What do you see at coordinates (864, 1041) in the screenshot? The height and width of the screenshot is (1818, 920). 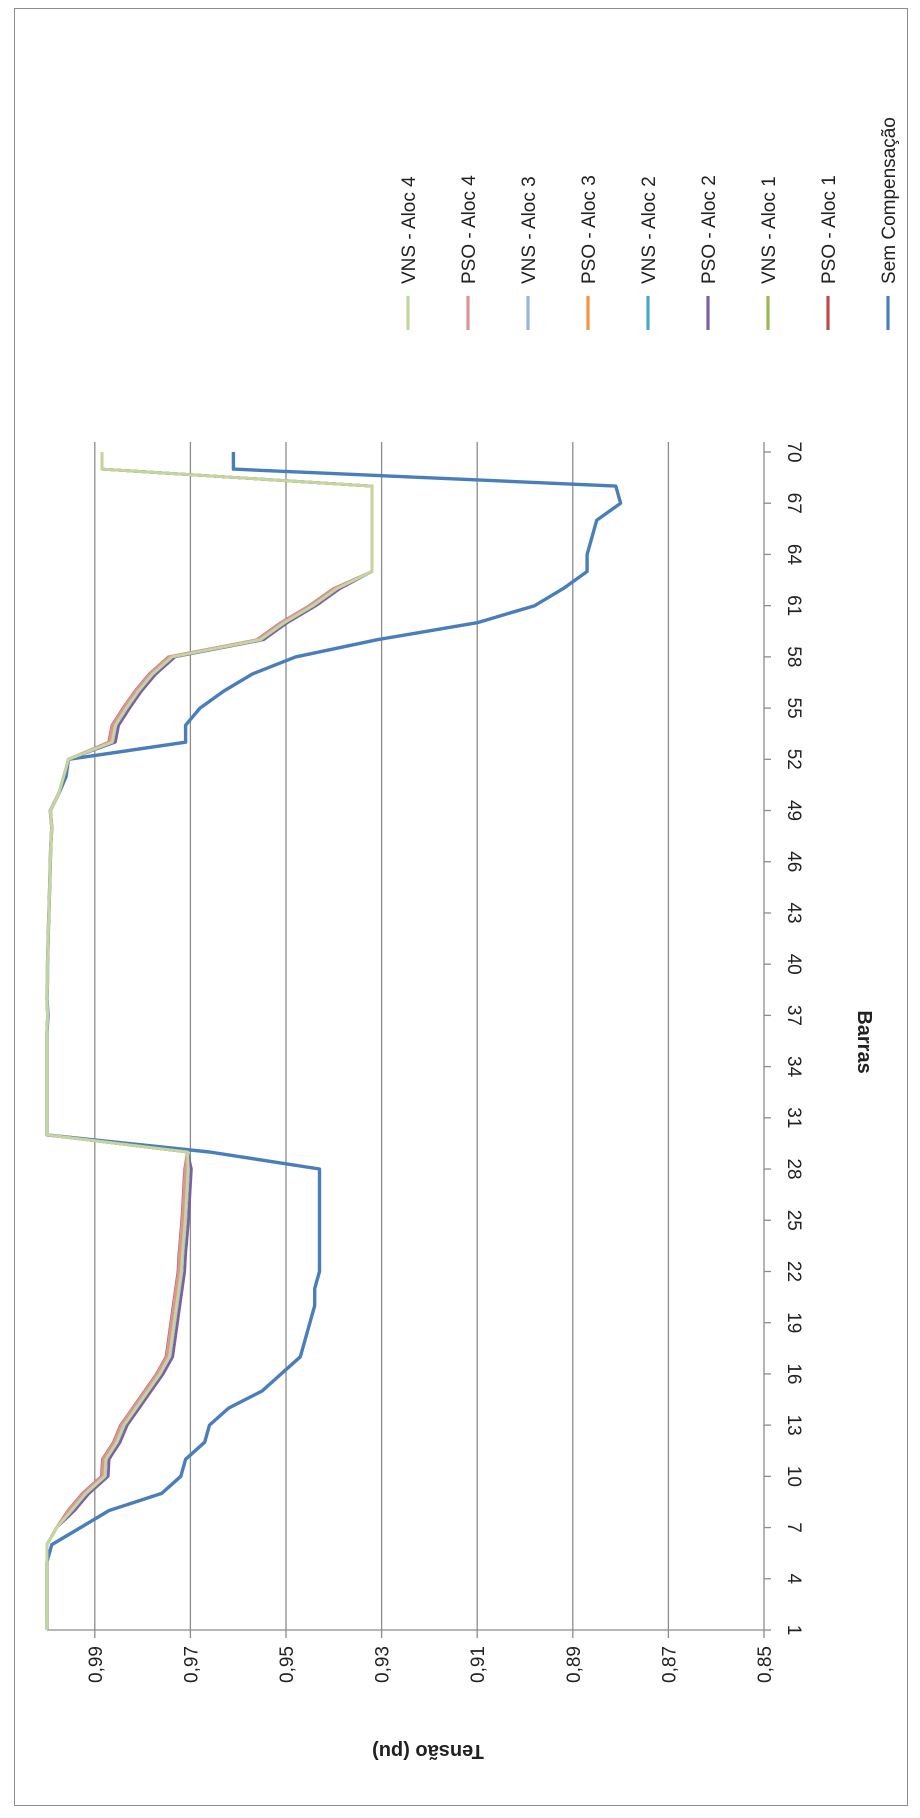 I see `x-axis-title: Barras` at bounding box center [864, 1041].